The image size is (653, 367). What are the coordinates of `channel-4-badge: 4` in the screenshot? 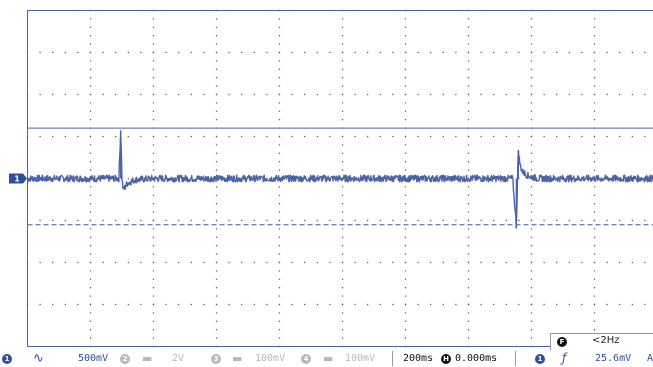 It's located at (306, 359).